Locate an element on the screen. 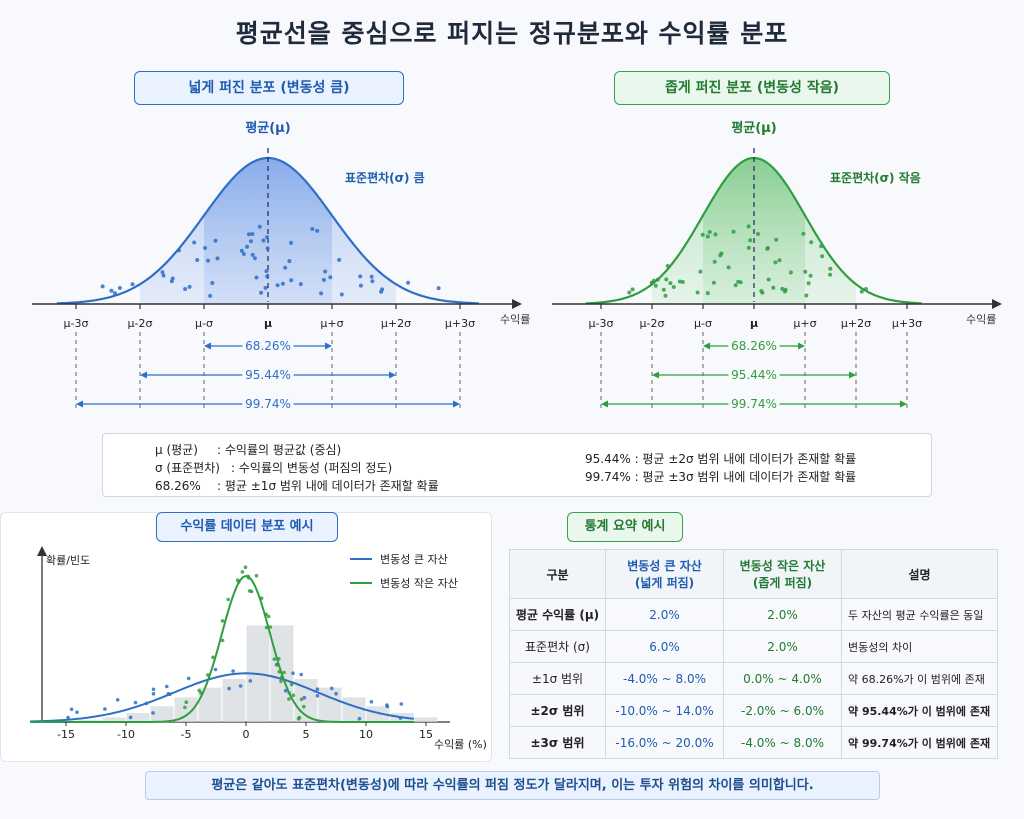 The width and height of the screenshot is (1024, 819). narrow-tick-label: μ-2σ is located at coordinates (652, 323).